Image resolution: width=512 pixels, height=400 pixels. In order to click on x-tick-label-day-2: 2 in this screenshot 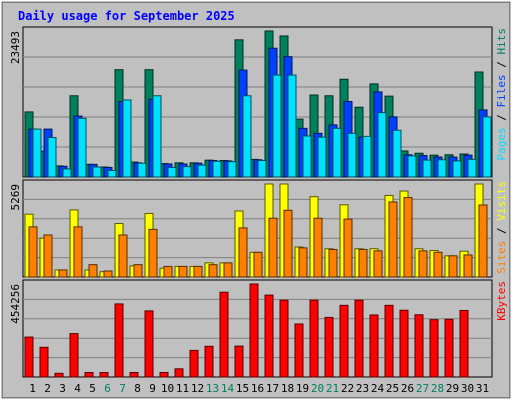, I will do `click(47, 388)`.